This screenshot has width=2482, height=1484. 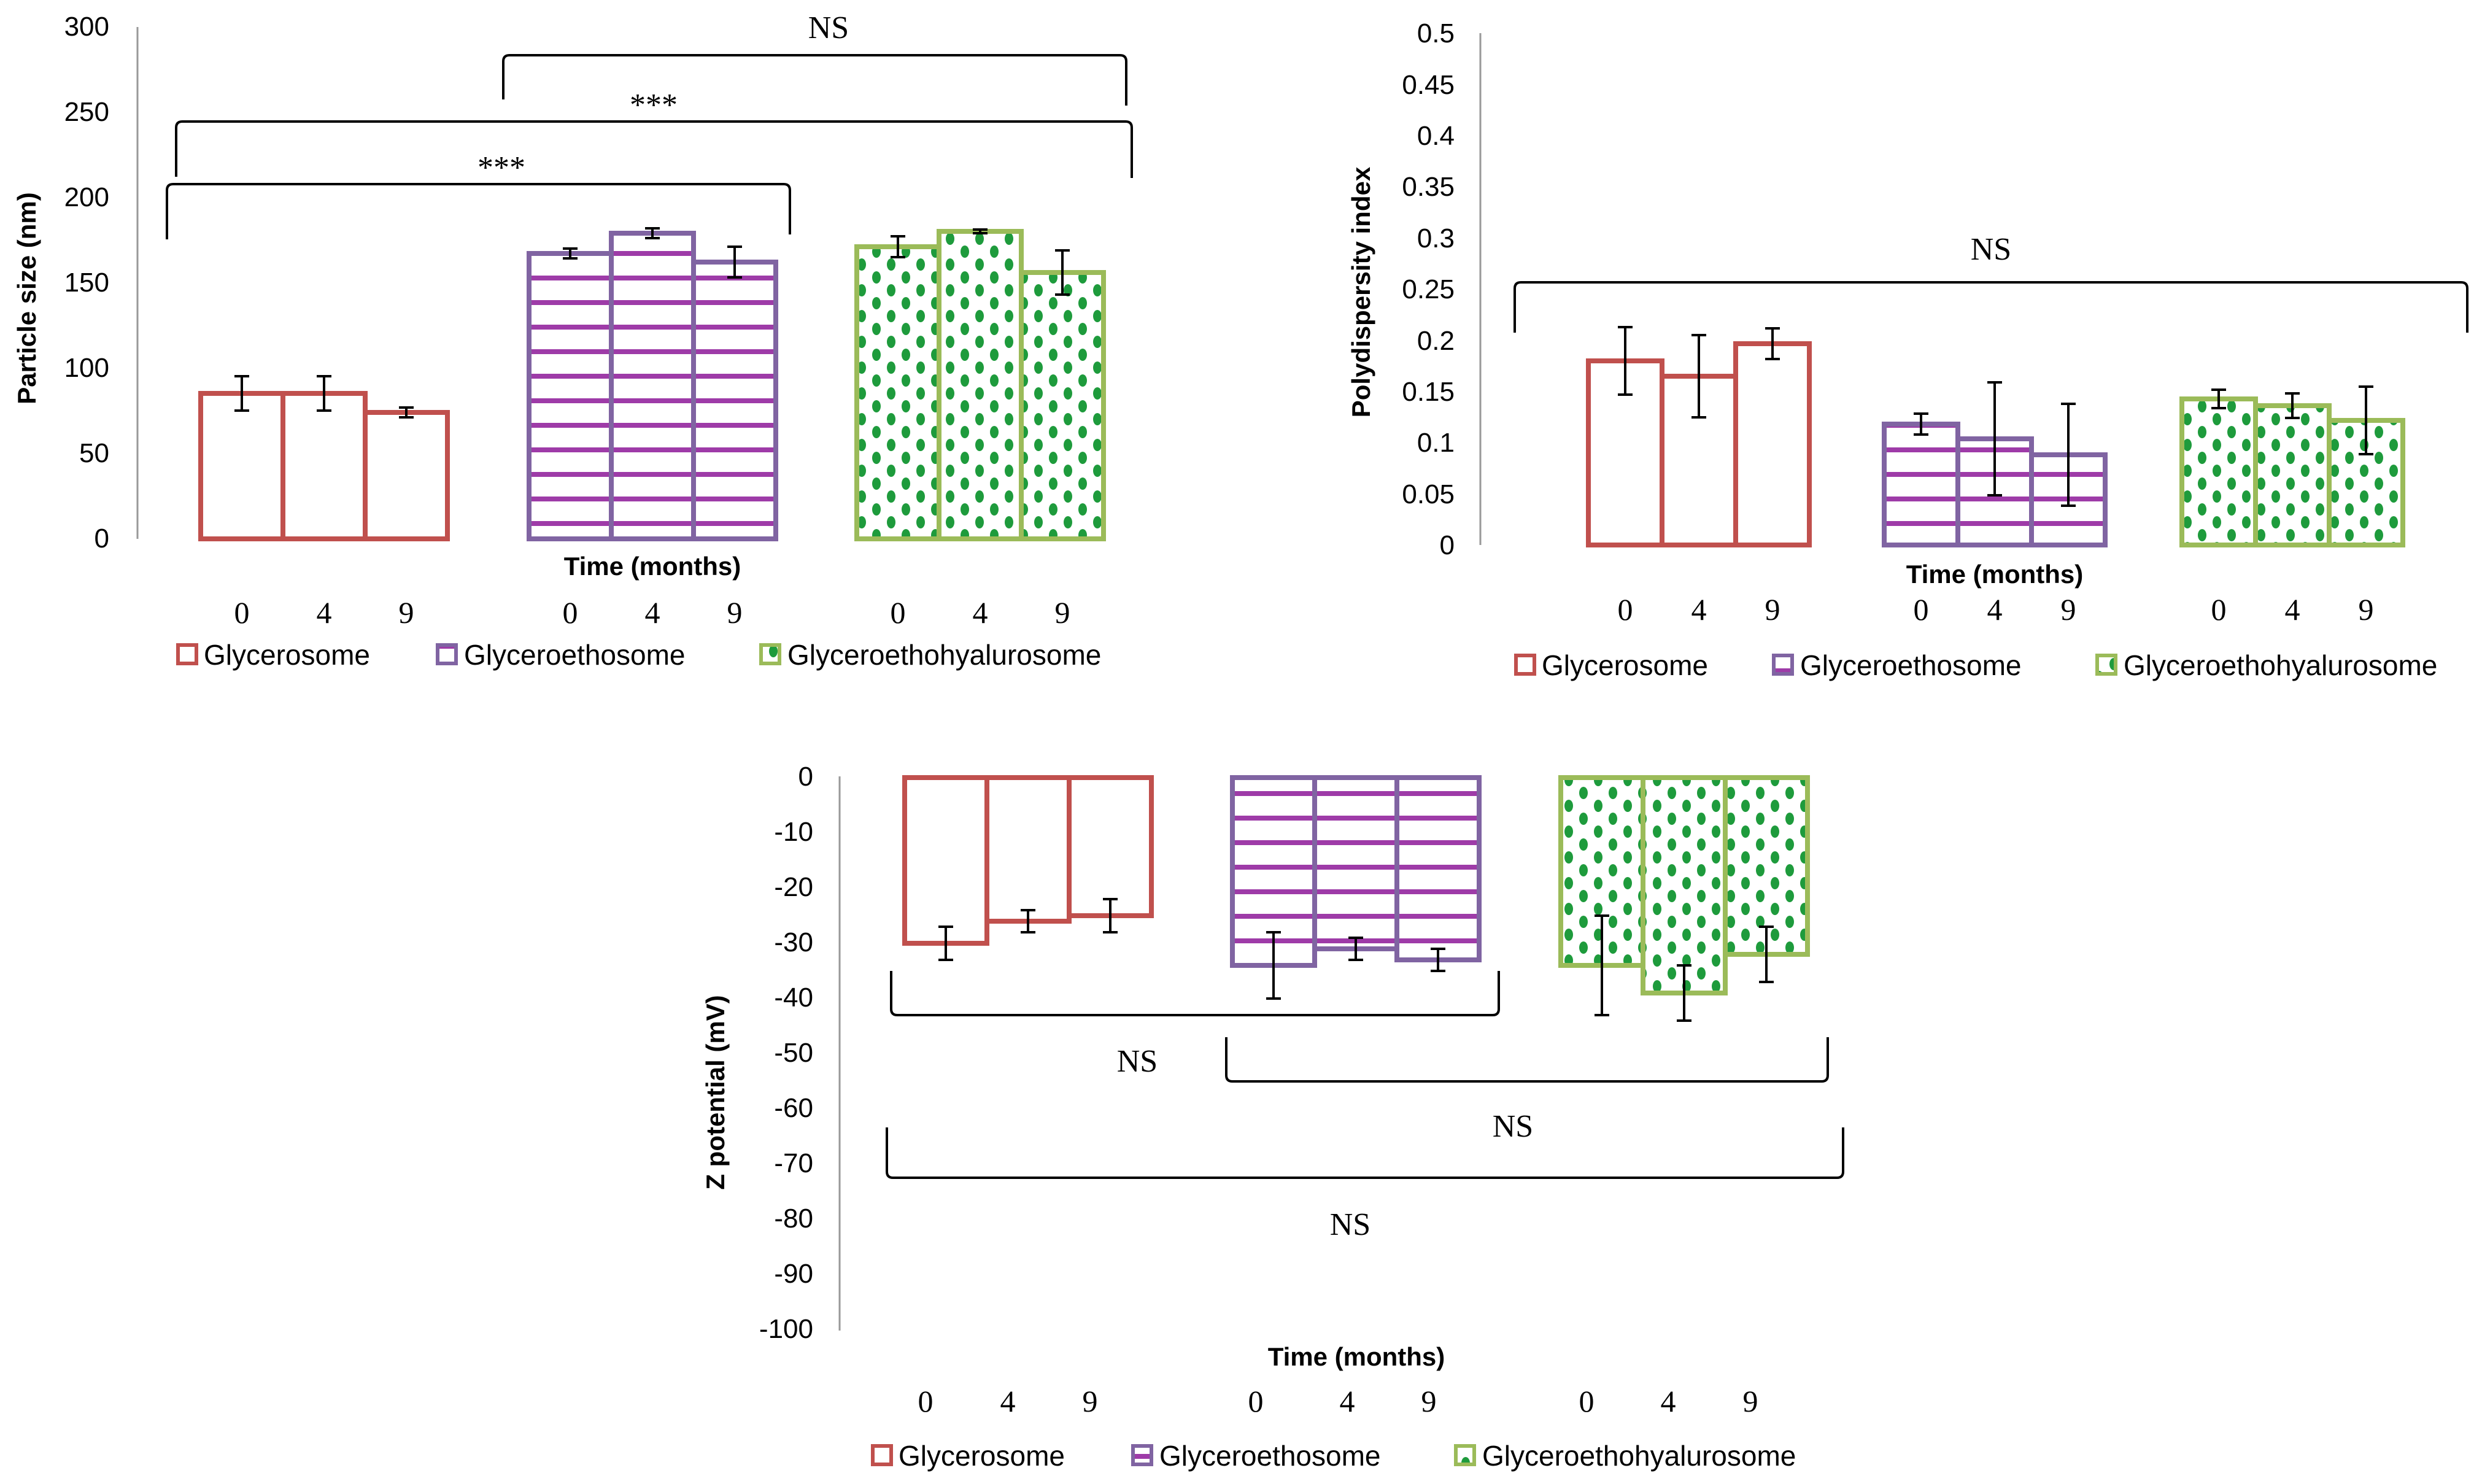 What do you see at coordinates (793, 942) in the screenshot?
I see `panel-c-ytick: -30` at bounding box center [793, 942].